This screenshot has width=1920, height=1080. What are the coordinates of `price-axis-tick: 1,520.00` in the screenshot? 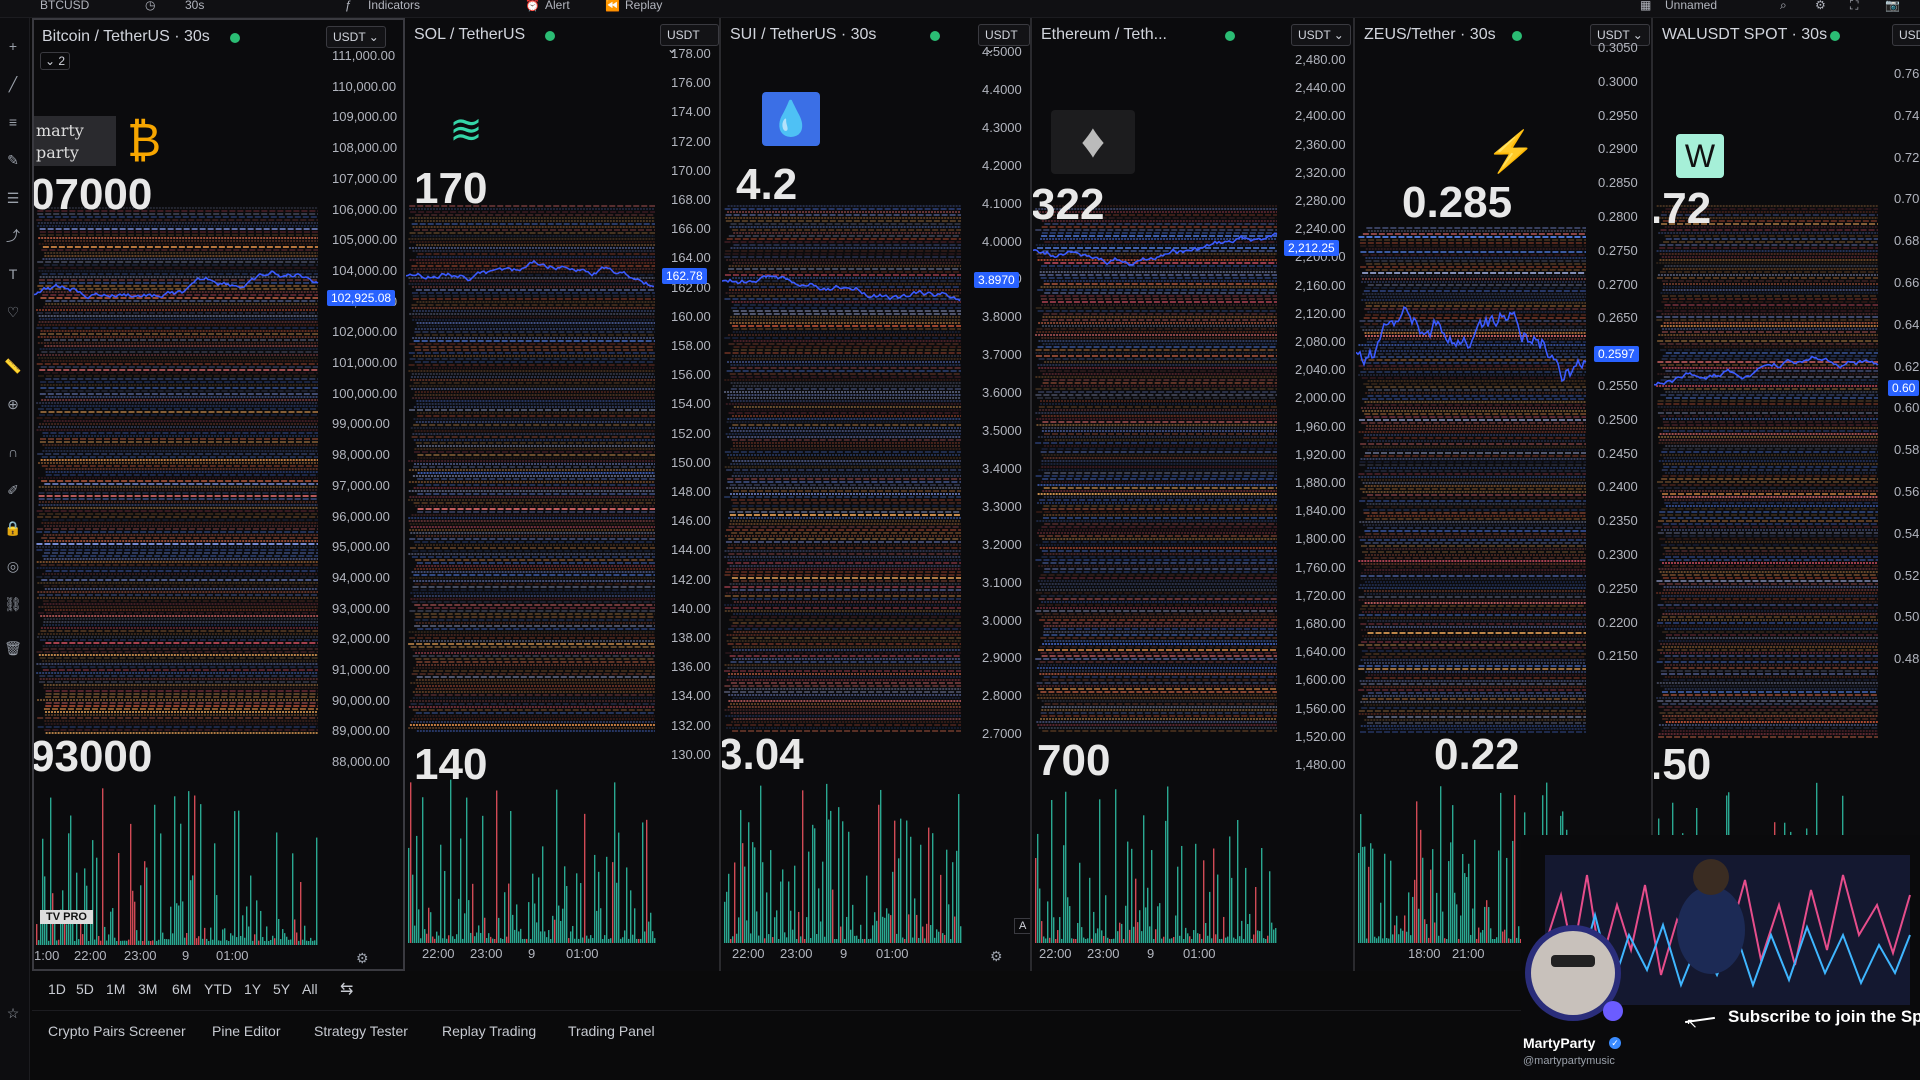 It's located at (1320, 736).